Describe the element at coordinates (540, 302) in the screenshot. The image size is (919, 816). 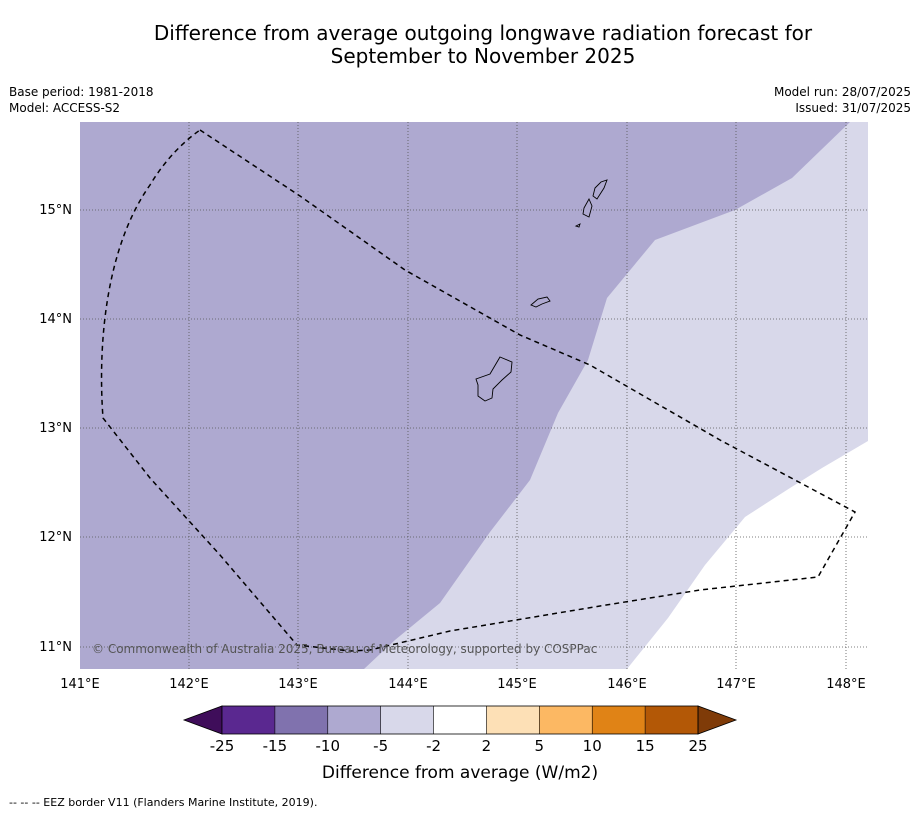
I see `rota-outline` at that location.